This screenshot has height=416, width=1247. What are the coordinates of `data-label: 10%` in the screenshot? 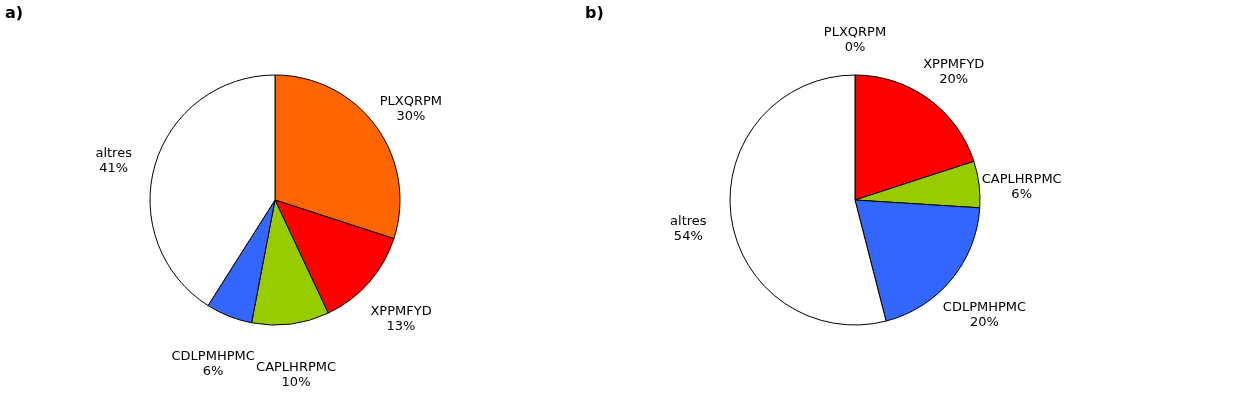 It's located at (296, 381).